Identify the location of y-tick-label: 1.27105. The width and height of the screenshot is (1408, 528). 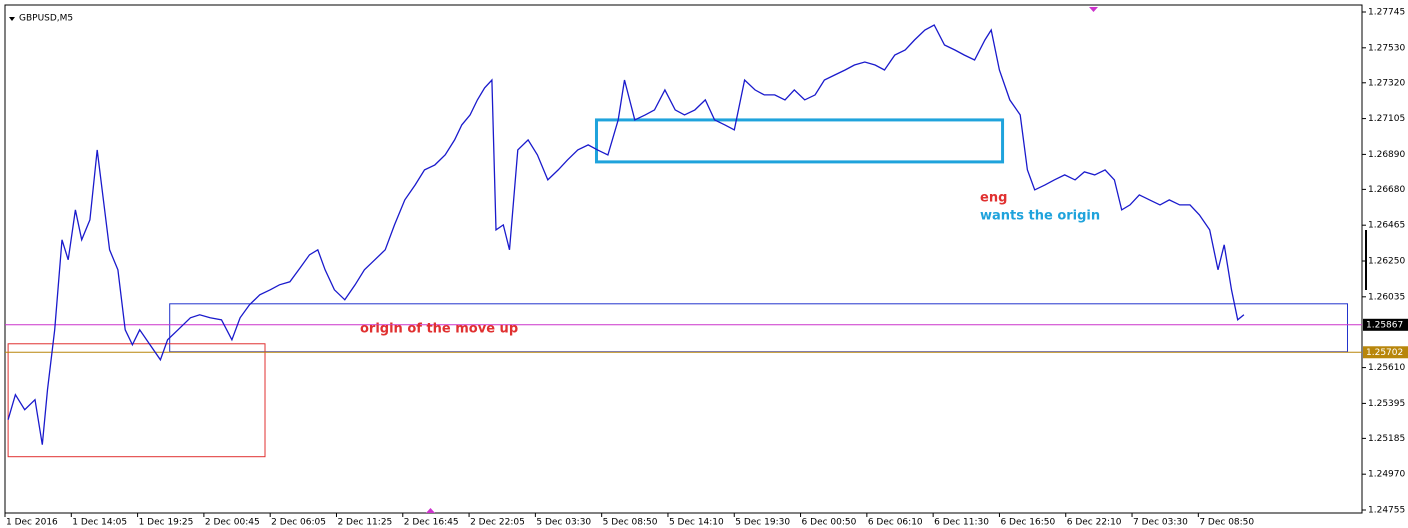
(1386, 119).